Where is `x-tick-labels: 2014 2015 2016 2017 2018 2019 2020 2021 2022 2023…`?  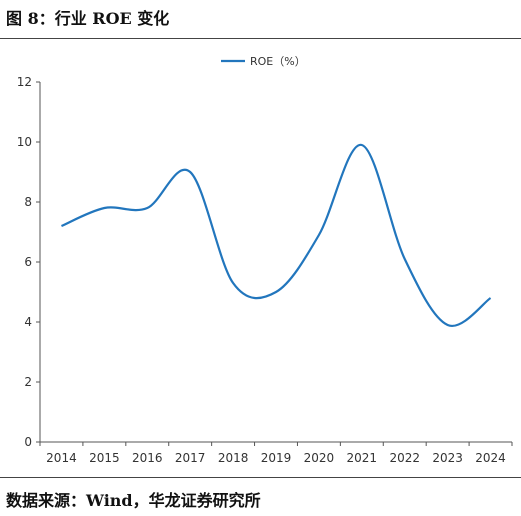
x-tick-labels: 2014 2015 2016 2017 2018 2019 2020 2021 2022 2023… is located at coordinates (276, 458).